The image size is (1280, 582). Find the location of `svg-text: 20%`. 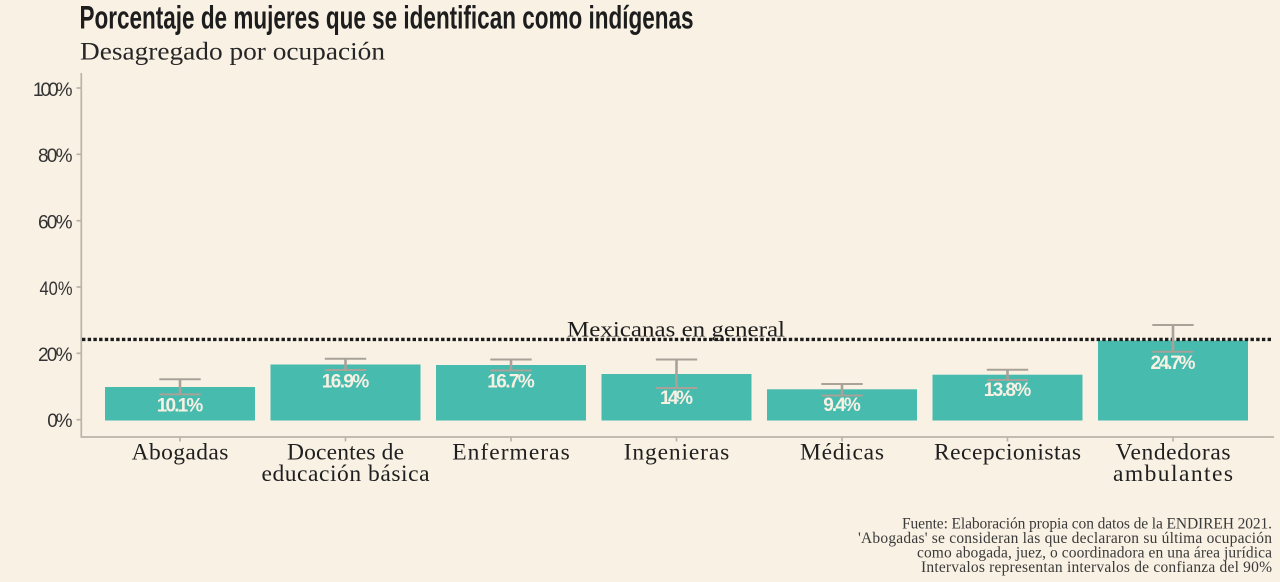

svg-text: 20% is located at coordinates (55, 355).